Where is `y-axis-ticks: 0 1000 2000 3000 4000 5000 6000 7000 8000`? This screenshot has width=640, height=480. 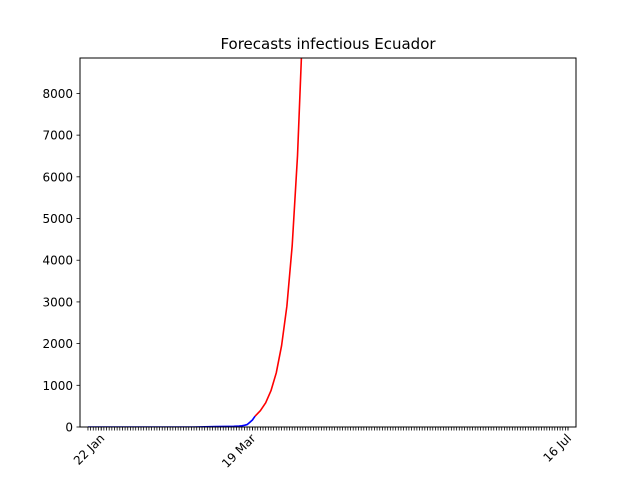 y-axis-ticks: 0 1000 2000 3000 4000 5000 6000 7000 8000 is located at coordinates (61, 261).